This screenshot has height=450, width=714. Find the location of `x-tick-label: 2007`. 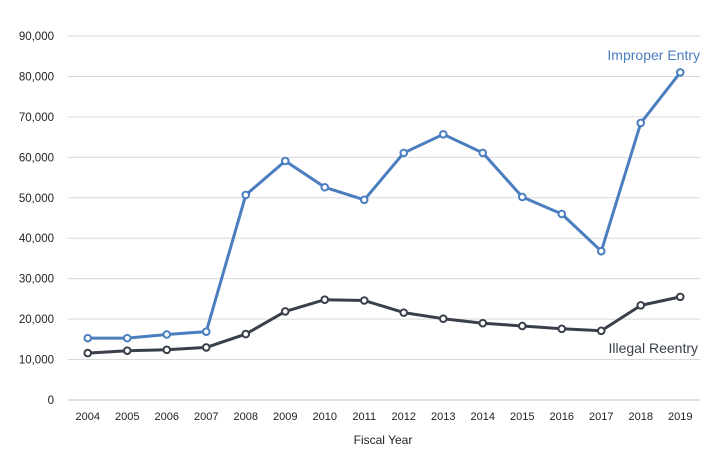

x-tick-label: 2007 is located at coordinates (206, 417).